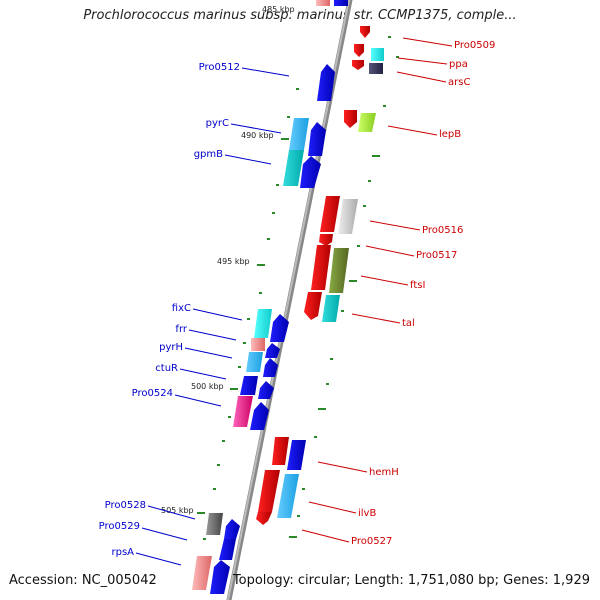  What do you see at coordinates (417, 285) in the screenshot?
I see `gene-label: ftsI` at bounding box center [417, 285].